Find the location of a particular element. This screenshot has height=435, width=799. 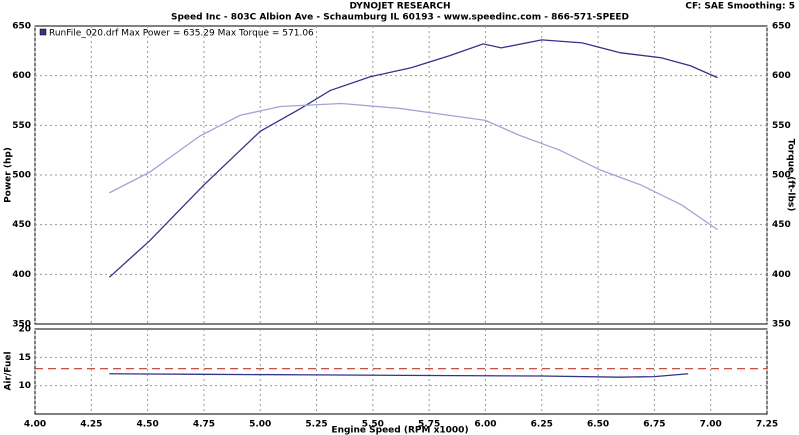

y-tick-label: 550 is located at coordinates (21, 126).